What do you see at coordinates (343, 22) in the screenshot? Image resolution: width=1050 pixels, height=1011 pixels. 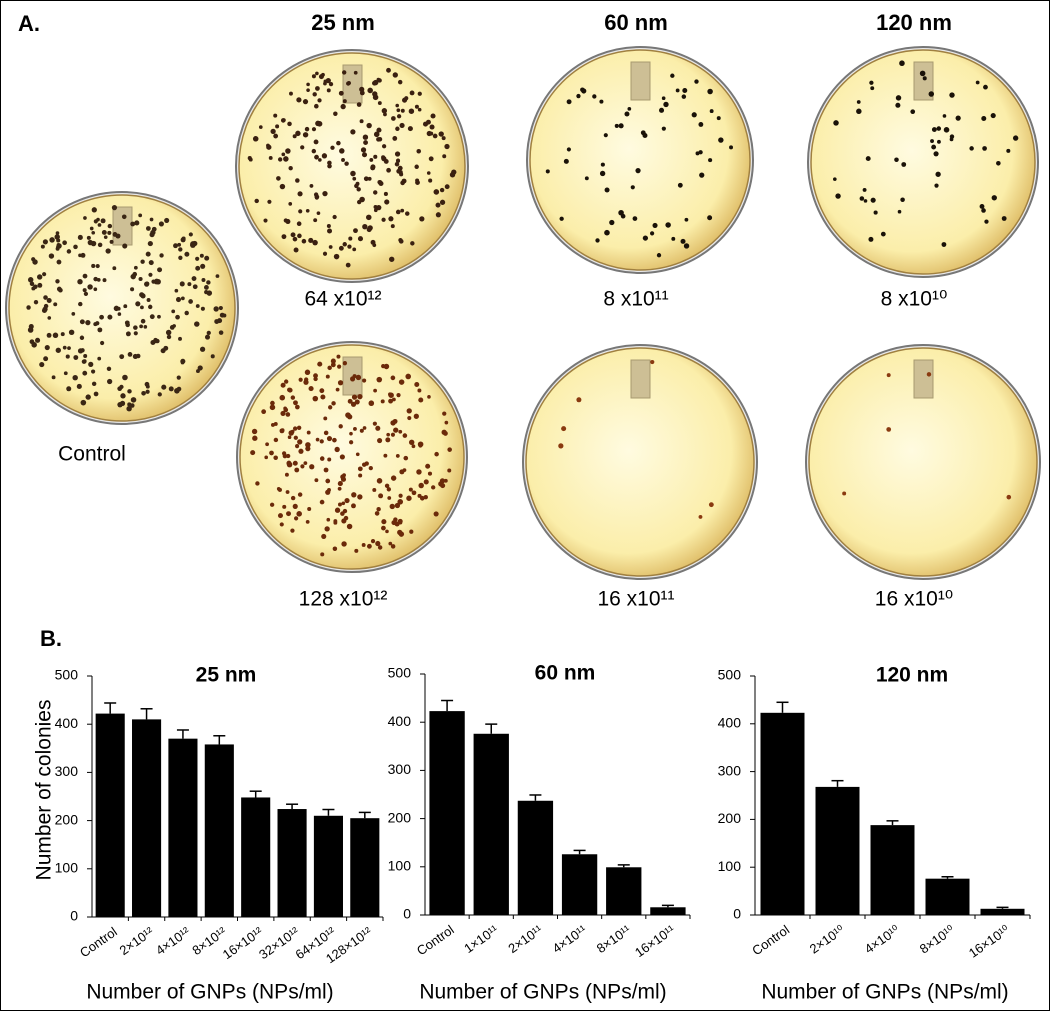 I see `column-header: 25 nm` at bounding box center [343, 22].